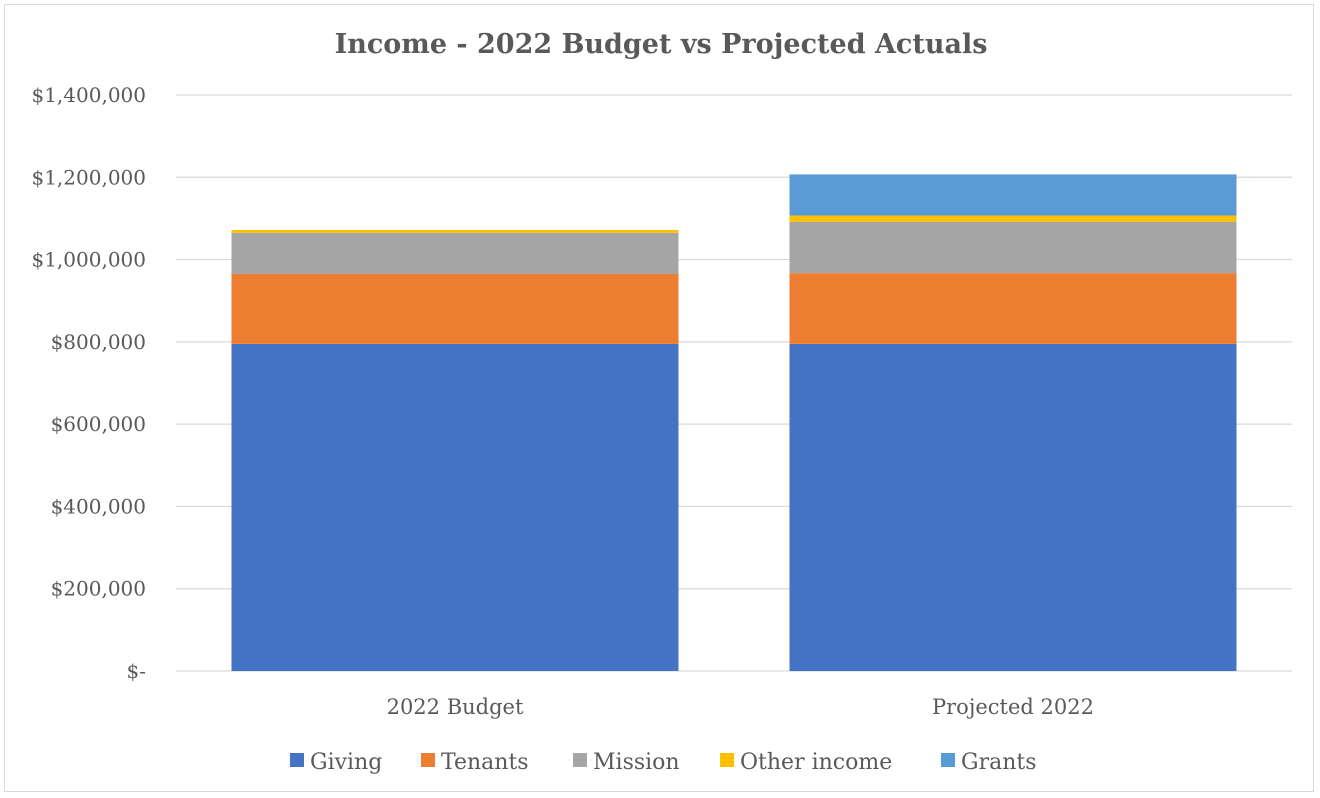 The width and height of the screenshot is (1320, 798). Describe the element at coordinates (455, 253) in the screenshot. I see `bar-0-mission` at that location.